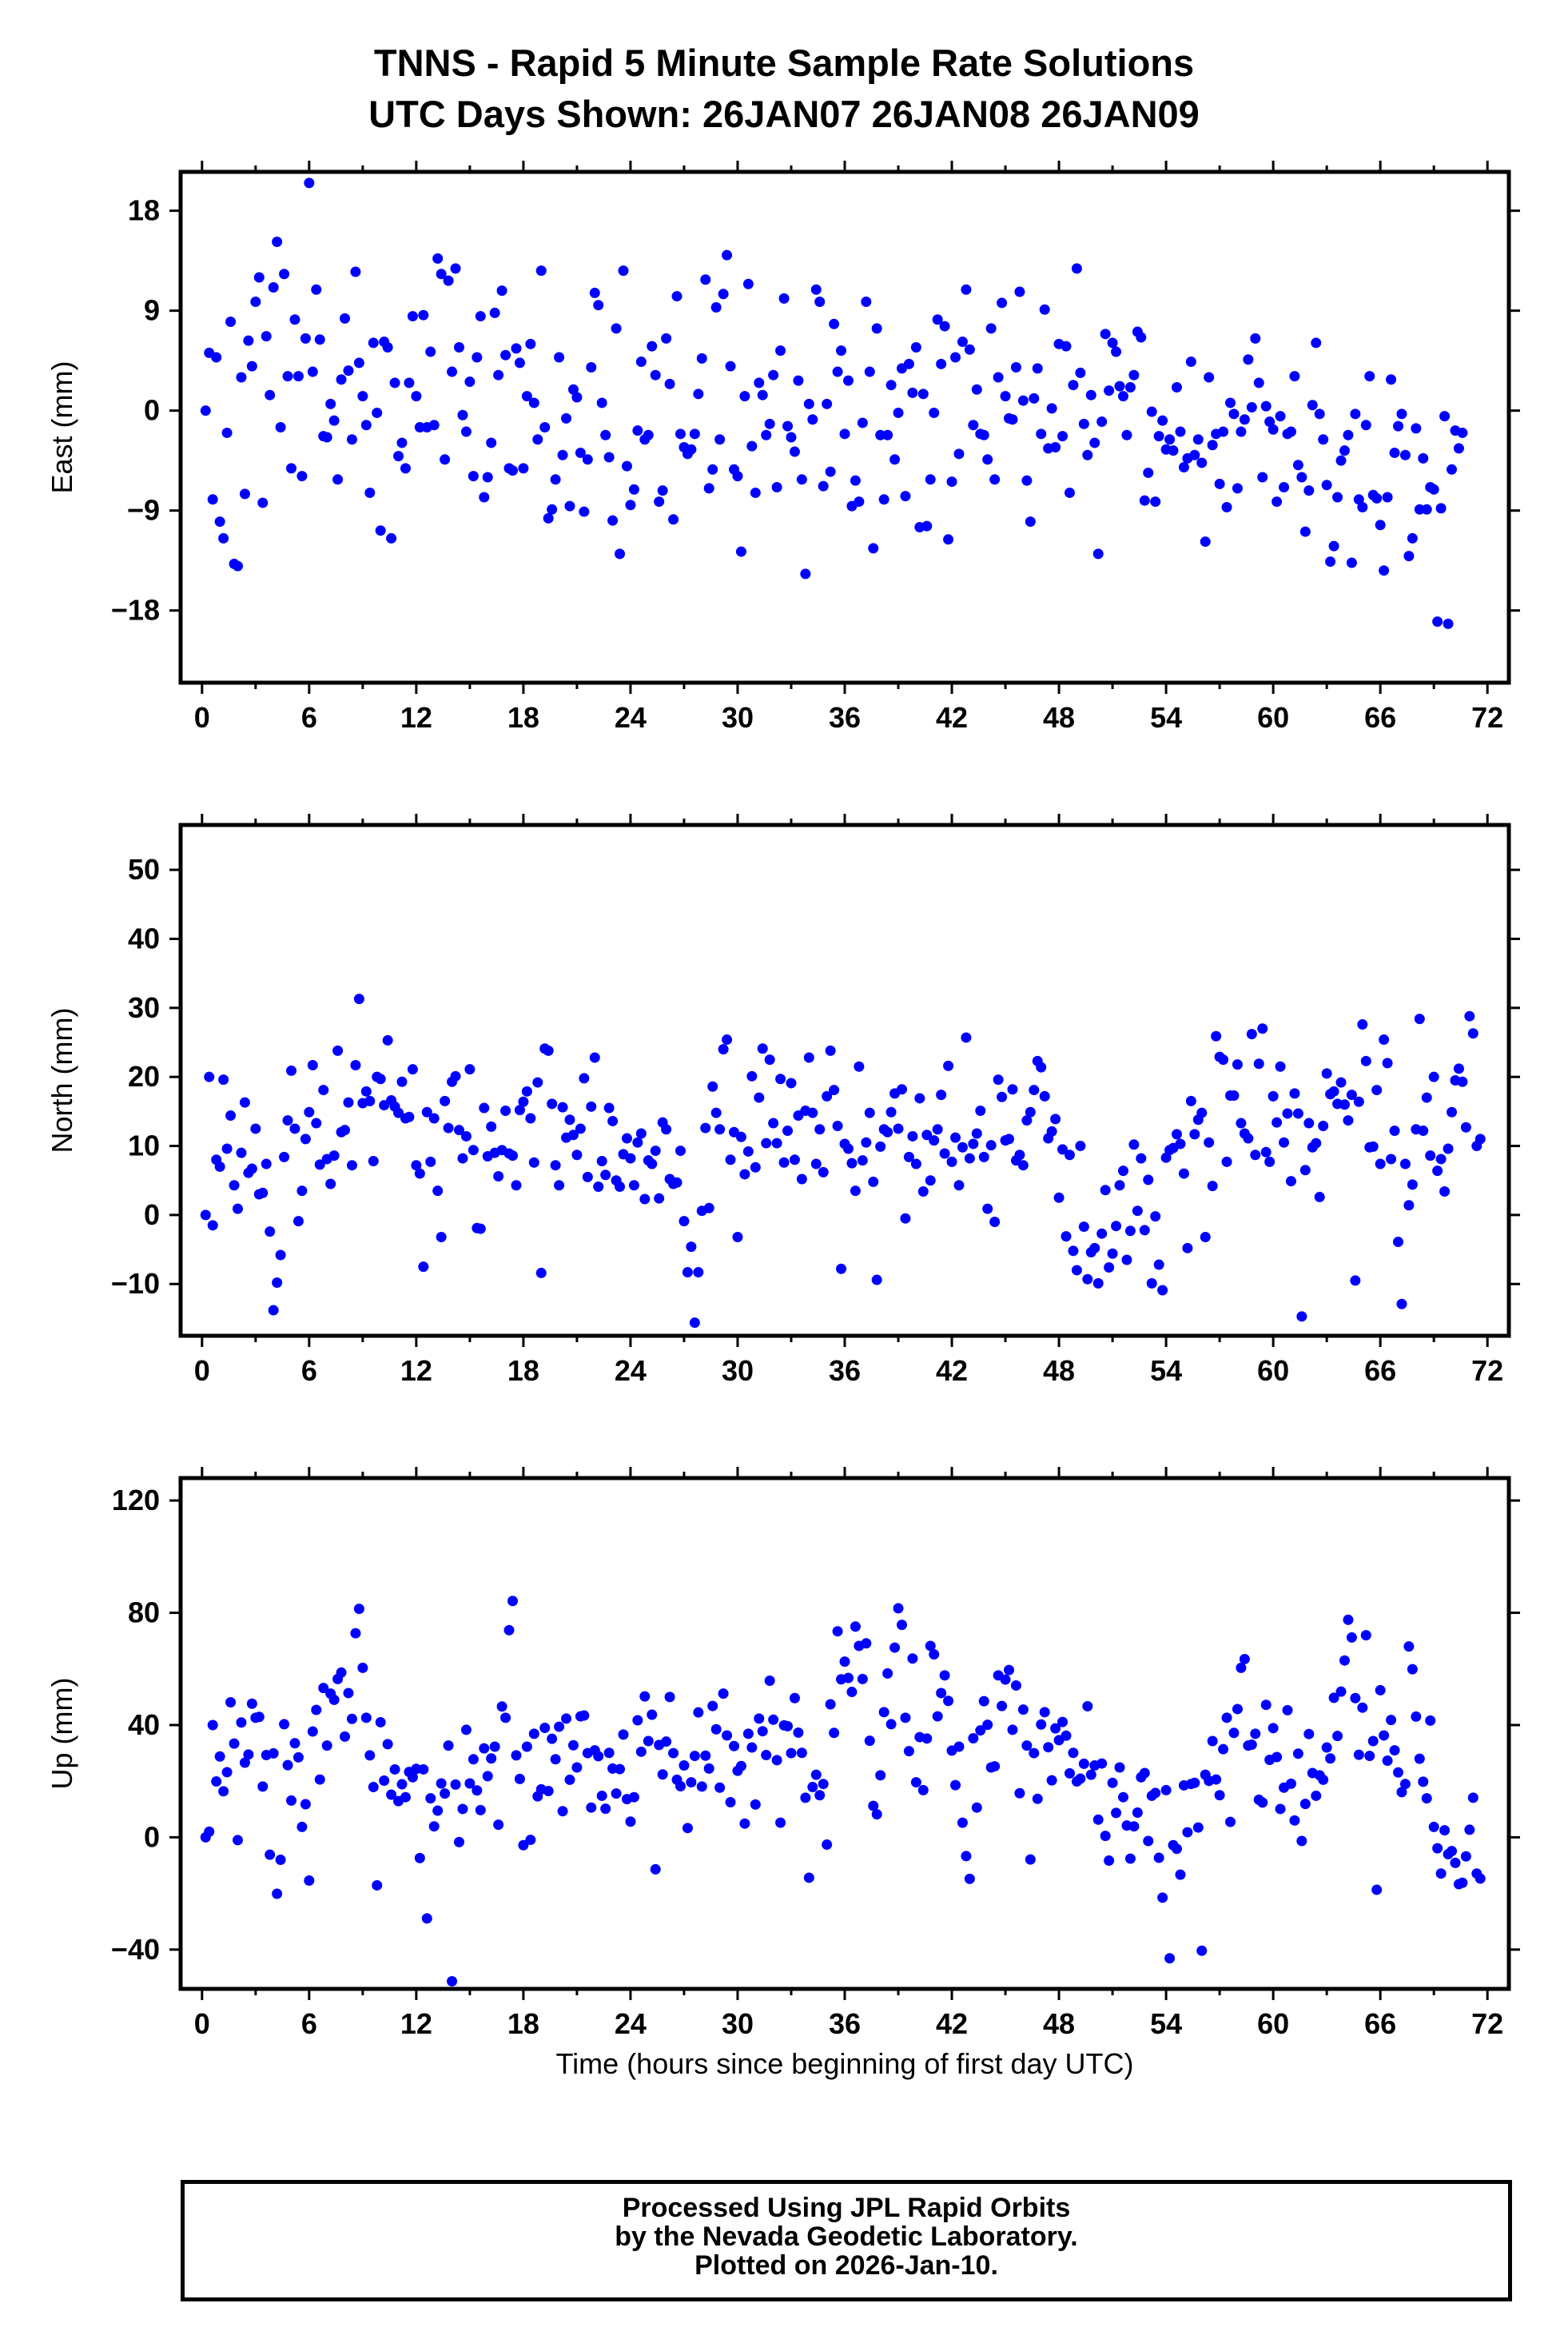 This screenshot has width=1568, height=2343. I want to click on up-x-tick-label: 30, so click(738, 2024).